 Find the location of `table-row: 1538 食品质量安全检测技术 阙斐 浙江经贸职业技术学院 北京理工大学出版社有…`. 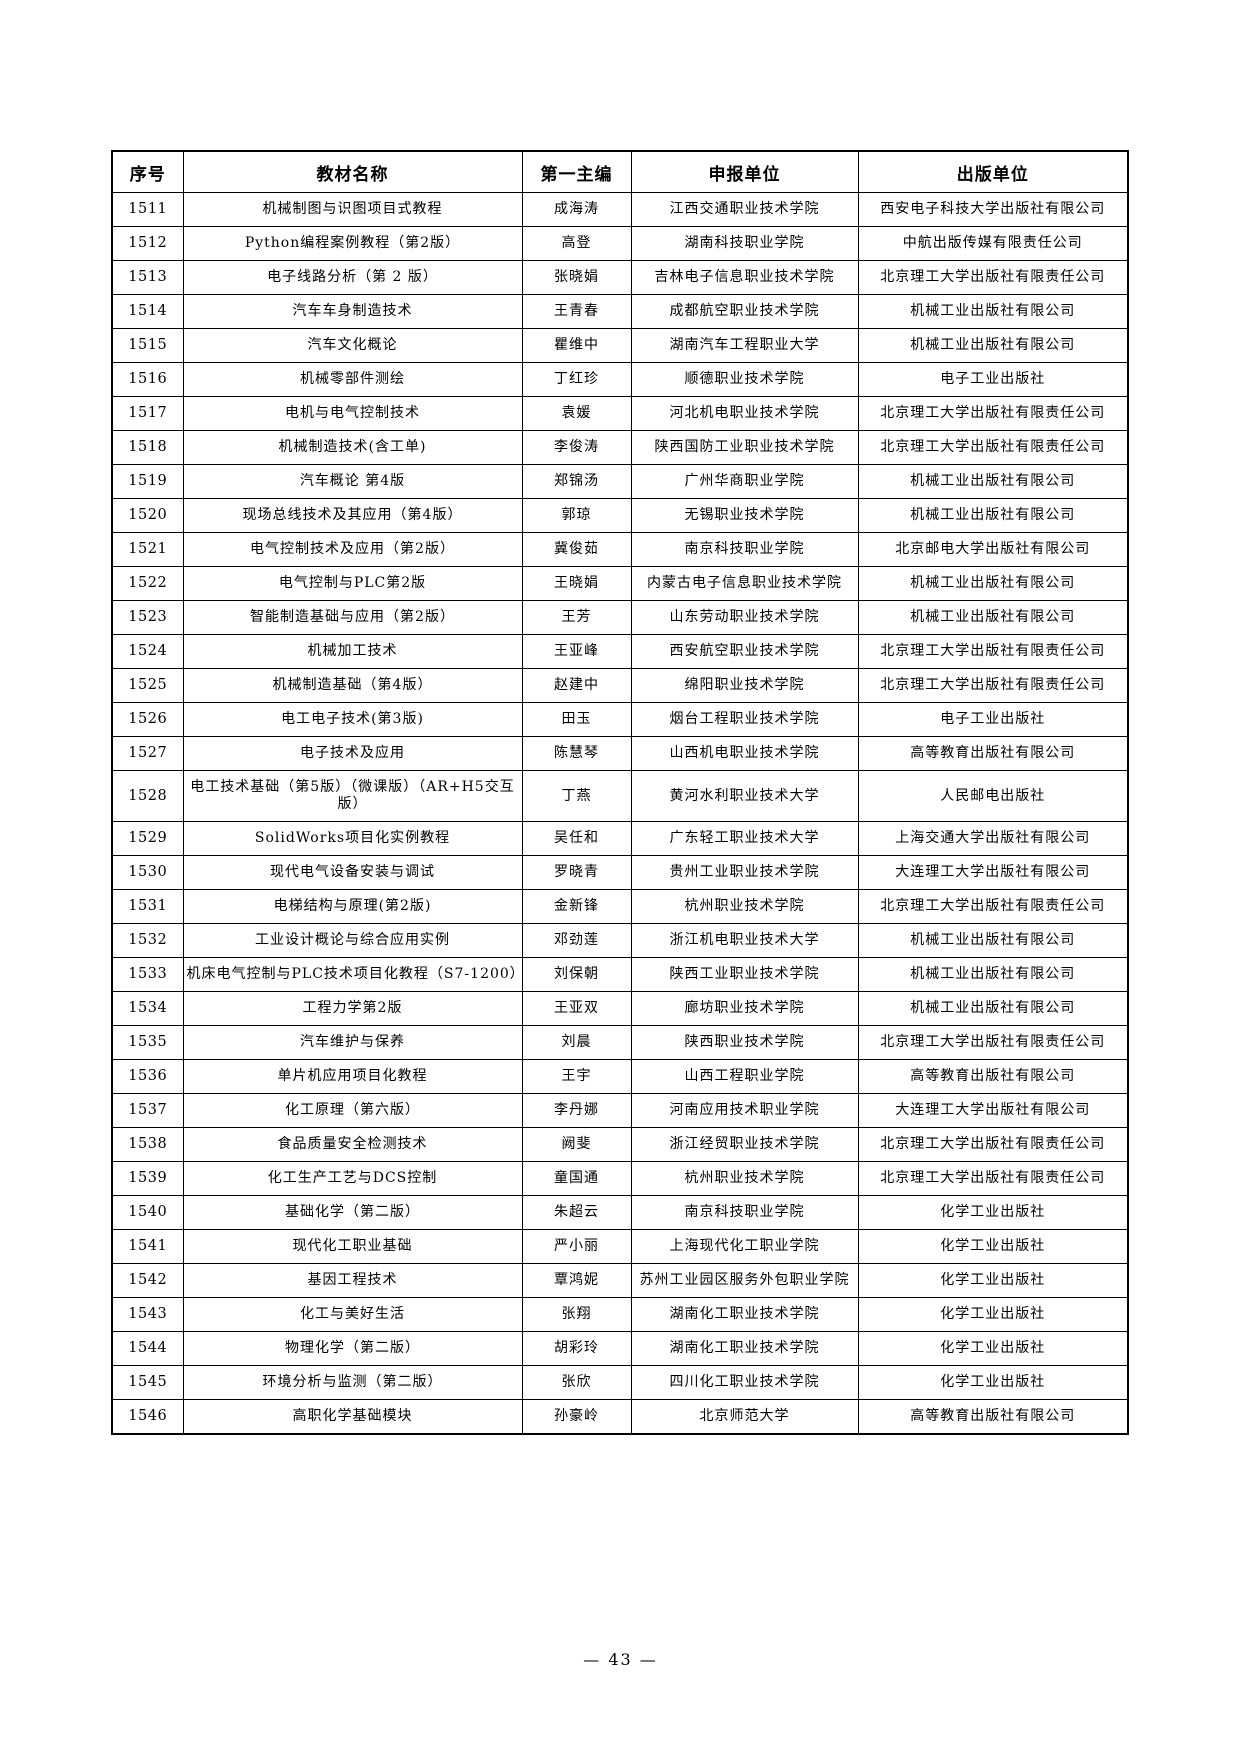

table-row: 1538 食品质量安全检测技术 阙斐 浙江经贸职业技术学院 北京理工大学出版社有… is located at coordinates (620, 1144).